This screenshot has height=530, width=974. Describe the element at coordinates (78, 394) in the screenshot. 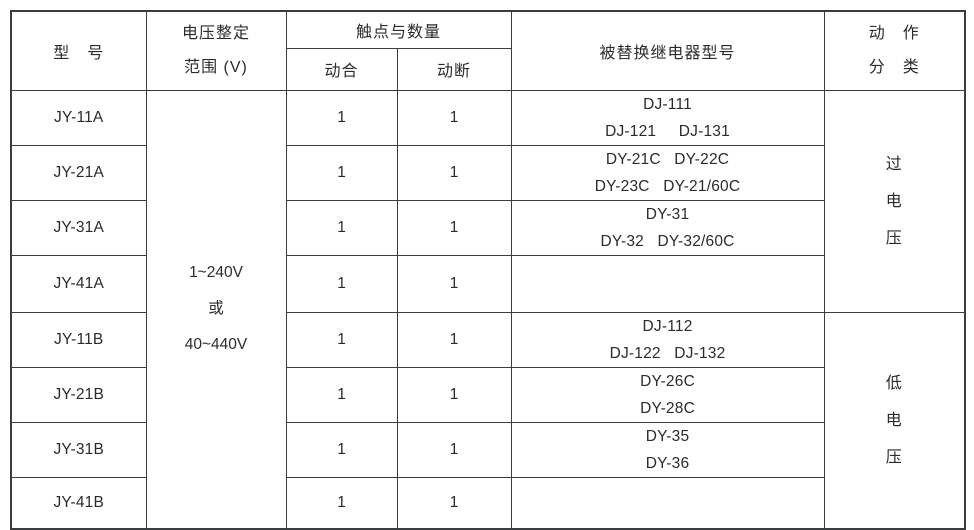

I see `model-cell: JY-21B` at that location.